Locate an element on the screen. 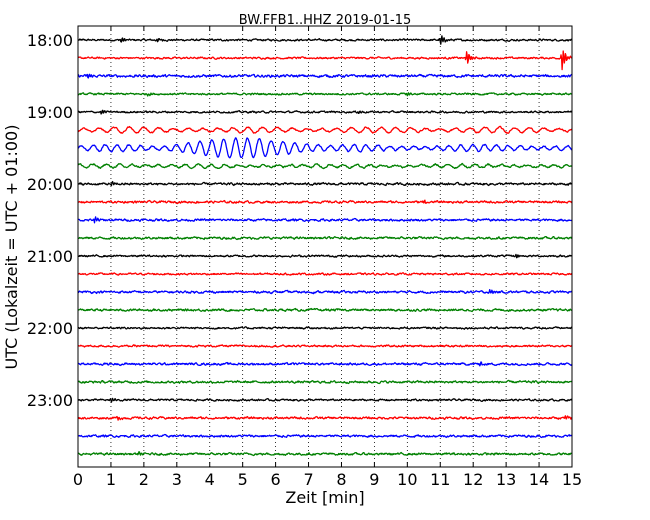  trace-1930 is located at coordinates (325, 148).